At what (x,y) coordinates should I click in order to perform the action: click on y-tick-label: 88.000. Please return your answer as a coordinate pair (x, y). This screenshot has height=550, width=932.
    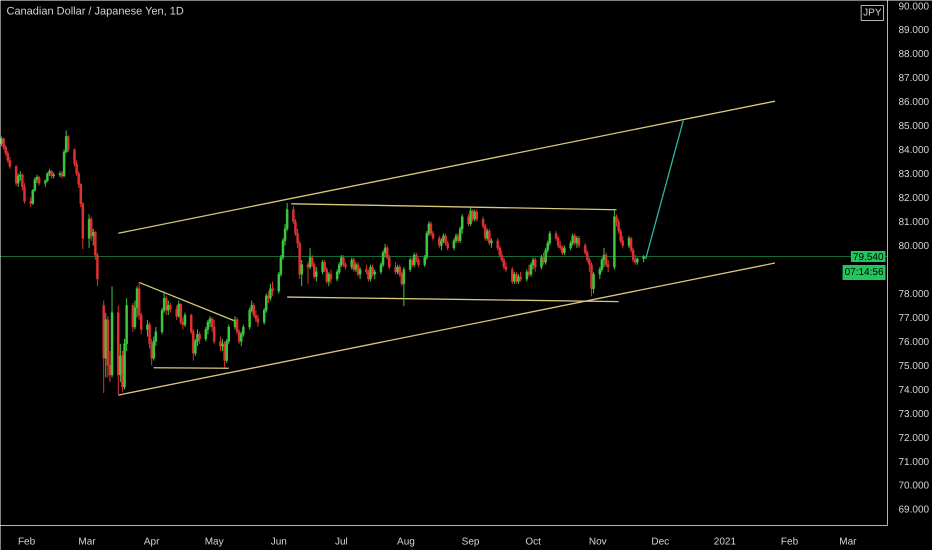
    Looking at the image, I should click on (914, 54).